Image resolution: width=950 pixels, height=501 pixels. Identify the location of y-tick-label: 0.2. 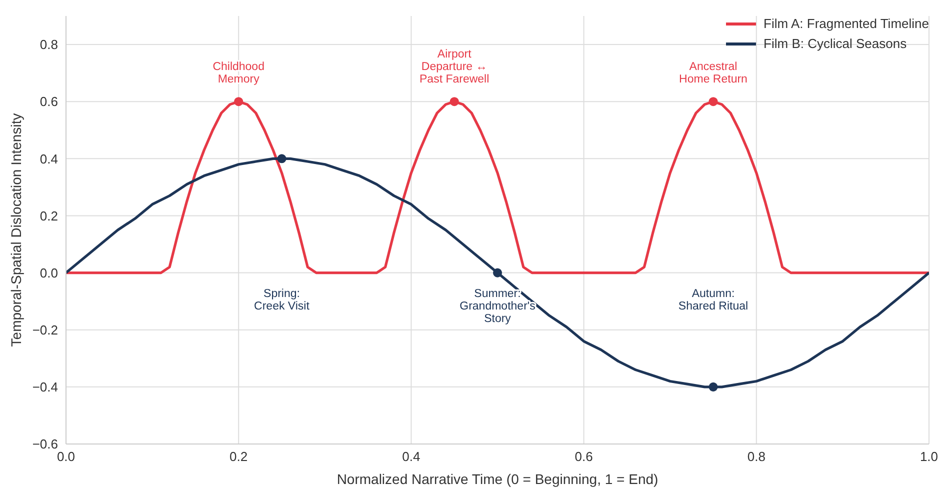
(49, 216).